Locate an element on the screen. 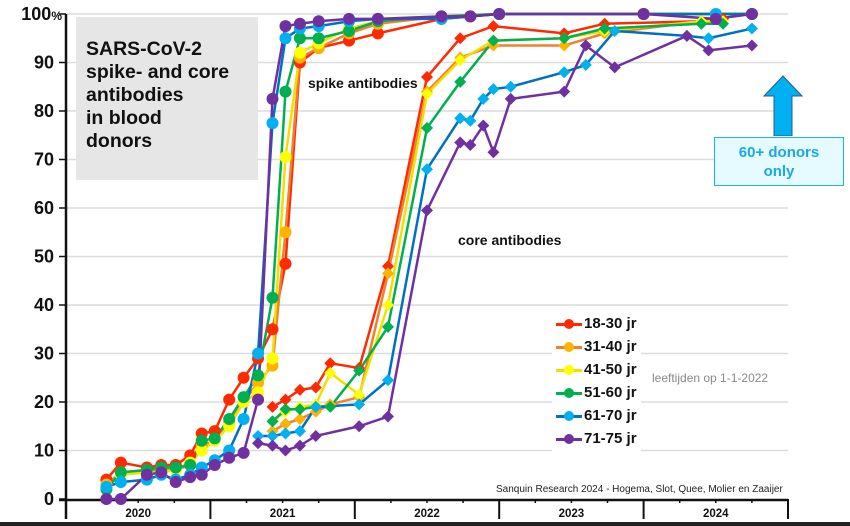  y-tick-label: 70 is located at coordinates (44, 160).